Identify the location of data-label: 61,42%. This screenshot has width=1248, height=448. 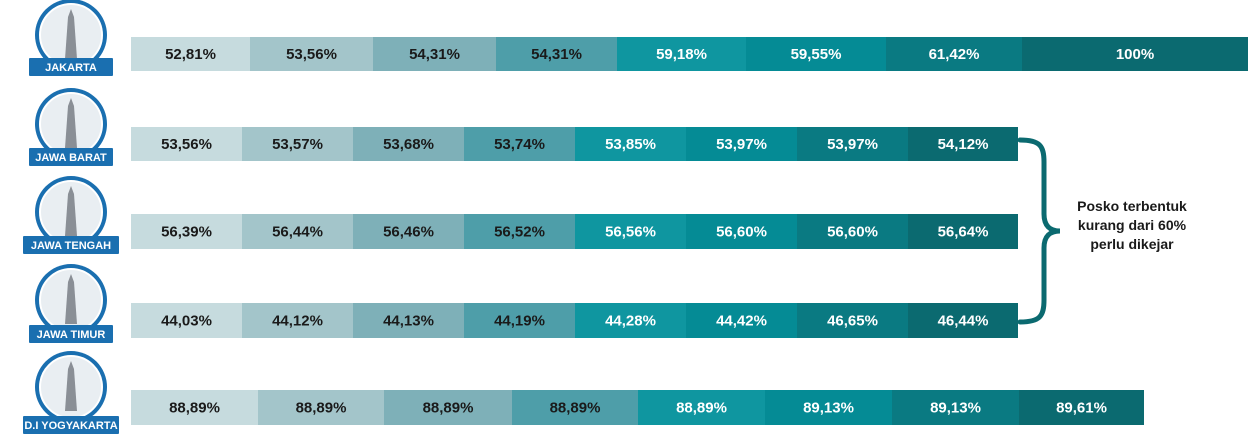
(954, 54).